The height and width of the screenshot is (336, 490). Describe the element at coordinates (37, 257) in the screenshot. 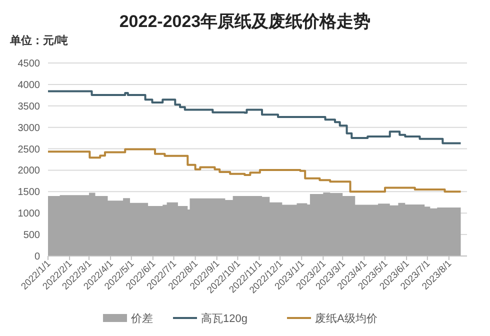

I see `y-tick-label: 0` at that location.